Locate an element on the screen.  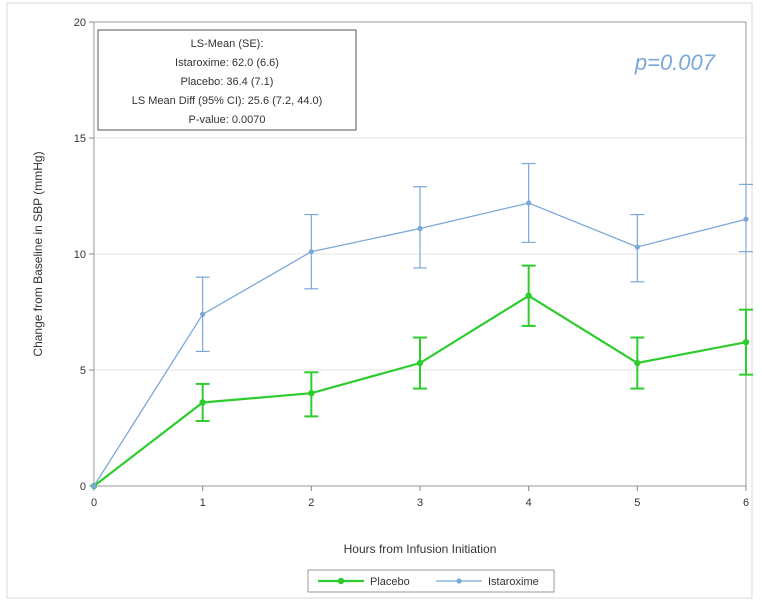
x-tick-label: 5 is located at coordinates (637, 503).